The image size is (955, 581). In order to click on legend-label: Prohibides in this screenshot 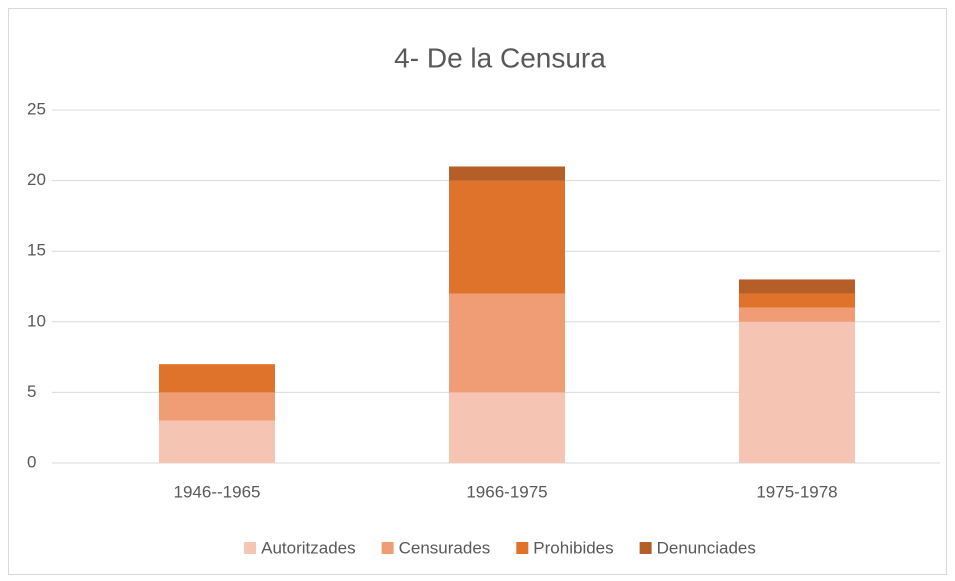, I will do `click(573, 547)`.